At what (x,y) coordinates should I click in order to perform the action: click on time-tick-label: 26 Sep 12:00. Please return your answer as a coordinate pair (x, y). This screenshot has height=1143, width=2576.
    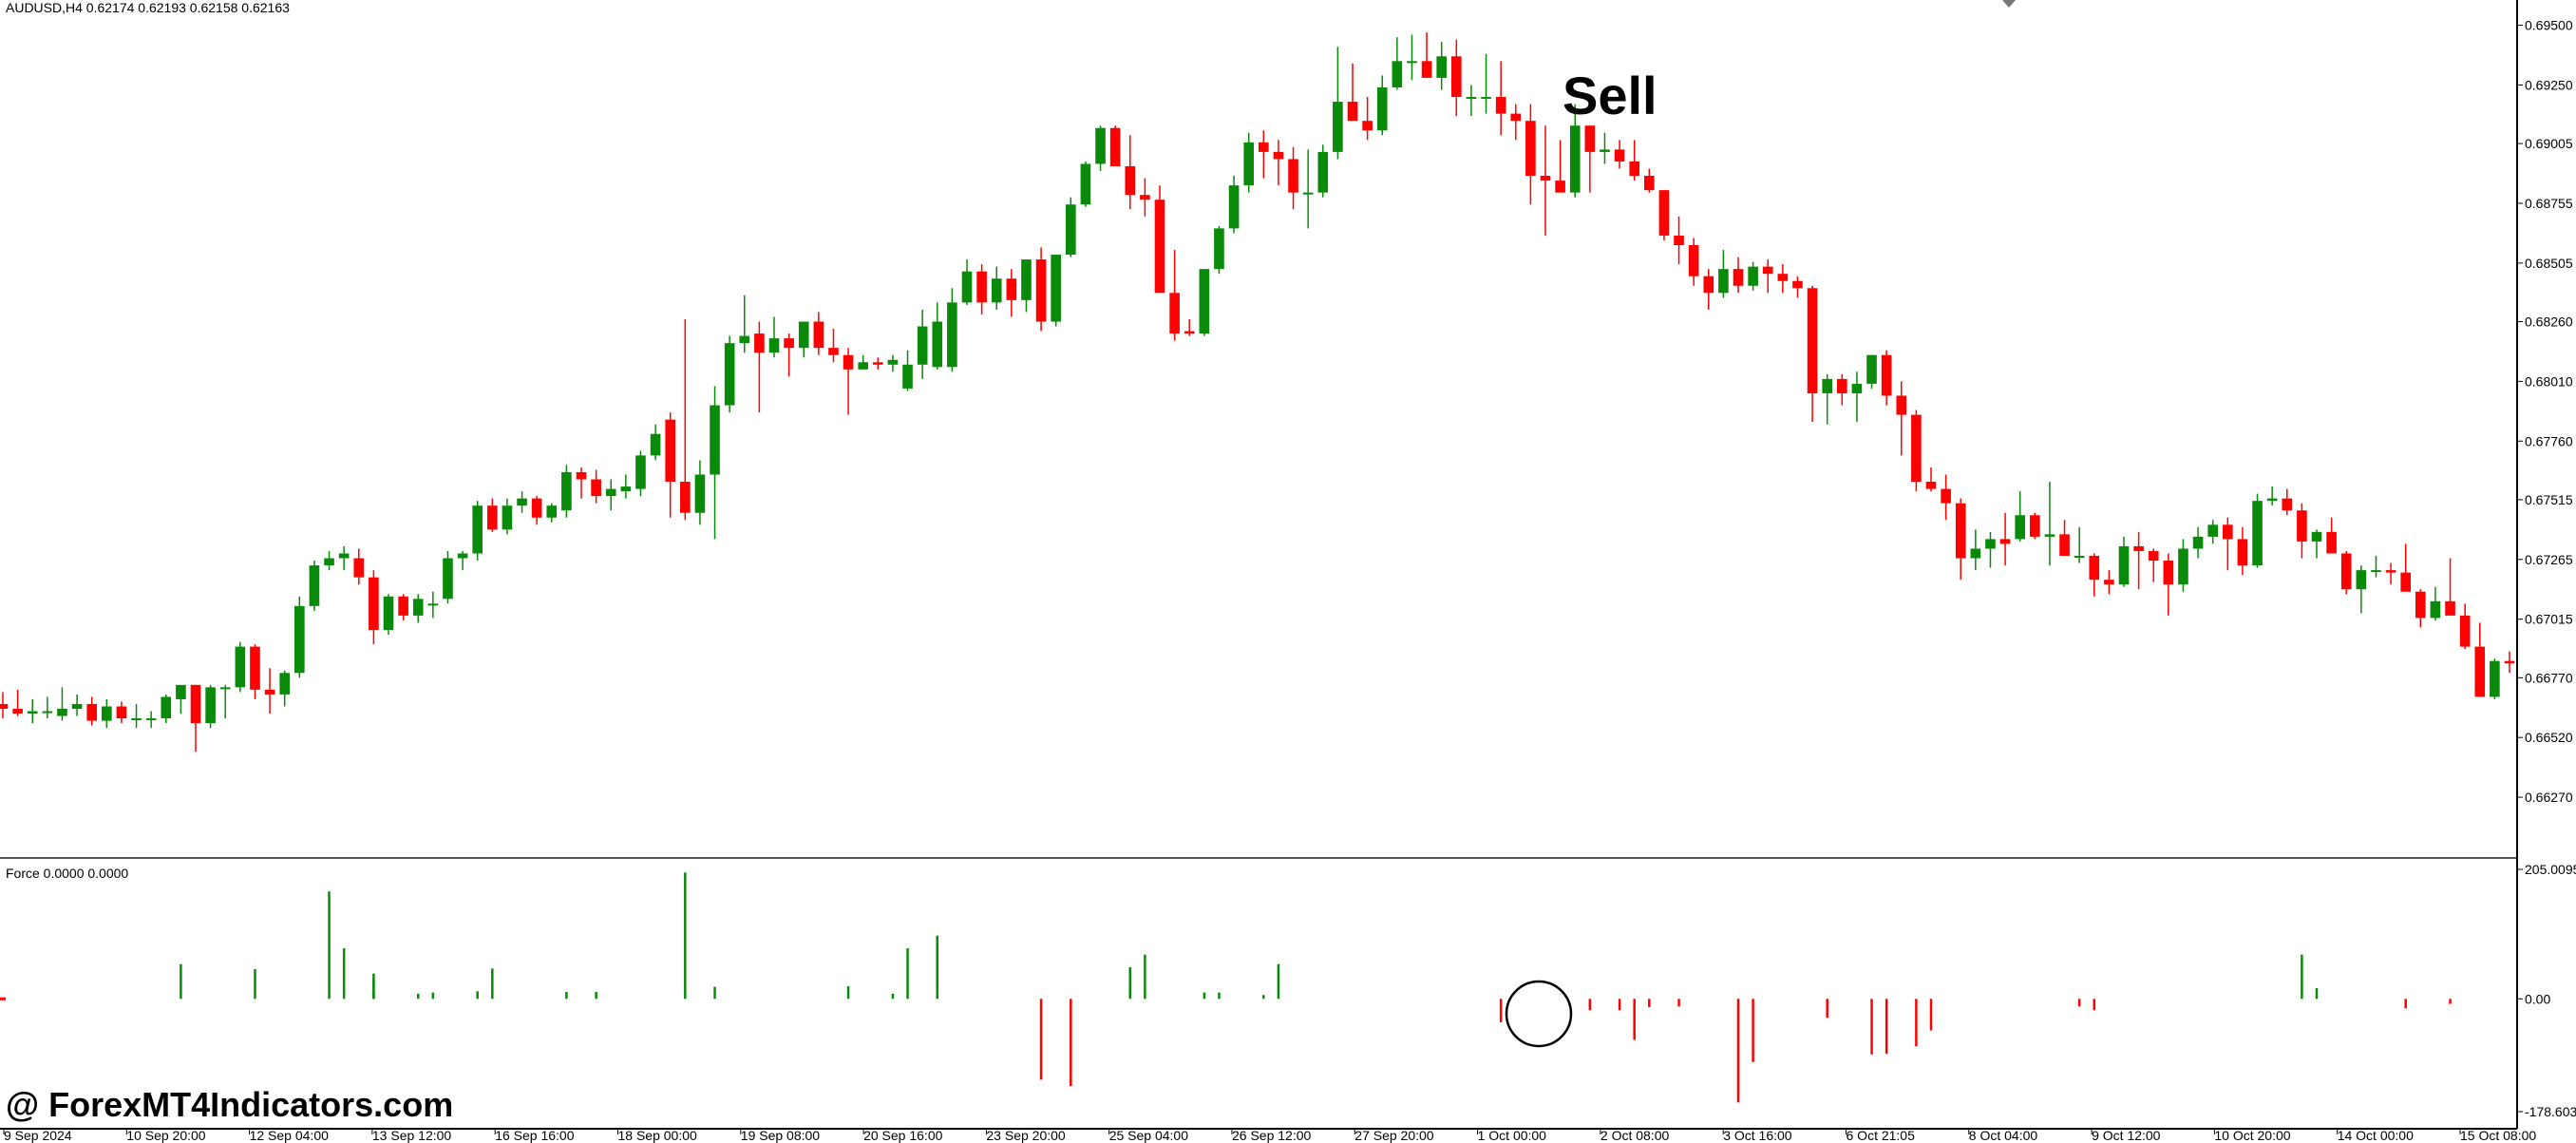
    Looking at the image, I should click on (1272, 1135).